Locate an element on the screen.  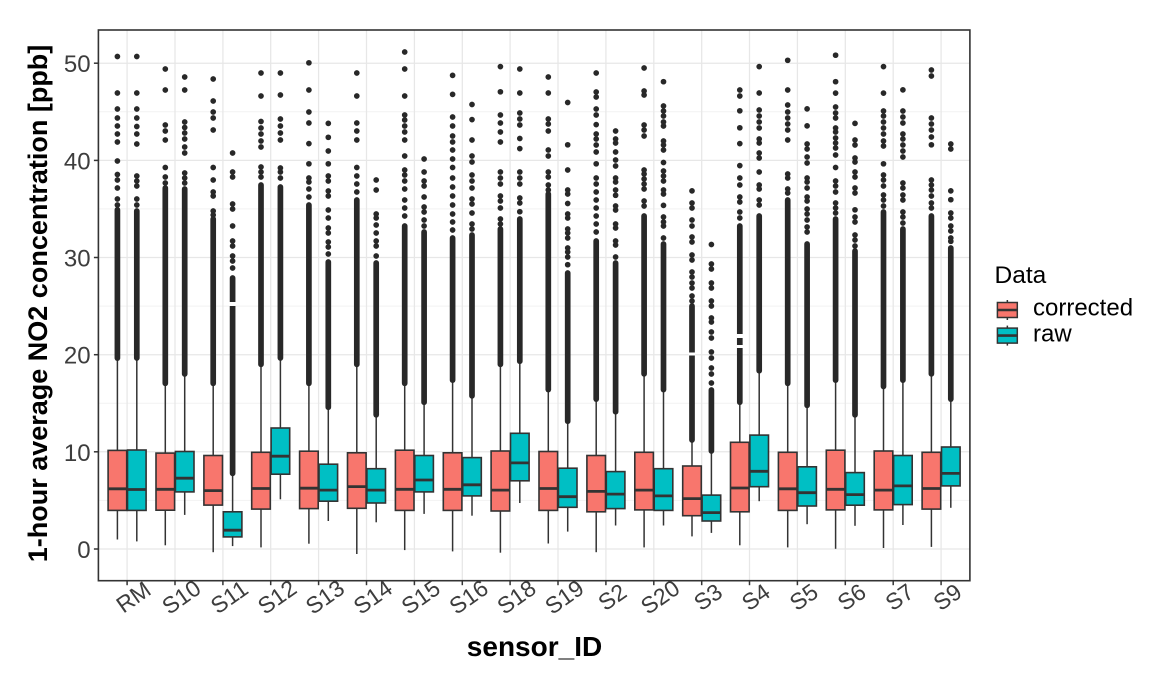
svg-text:1-hour average NO2 concentrati: 1-hour average NO2 concentration [ppb] is located at coordinates (38, 304).